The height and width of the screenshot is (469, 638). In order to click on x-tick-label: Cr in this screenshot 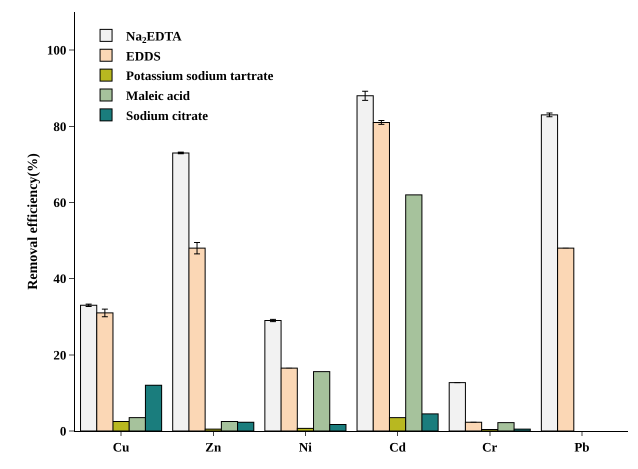, I will do `click(490, 447)`.